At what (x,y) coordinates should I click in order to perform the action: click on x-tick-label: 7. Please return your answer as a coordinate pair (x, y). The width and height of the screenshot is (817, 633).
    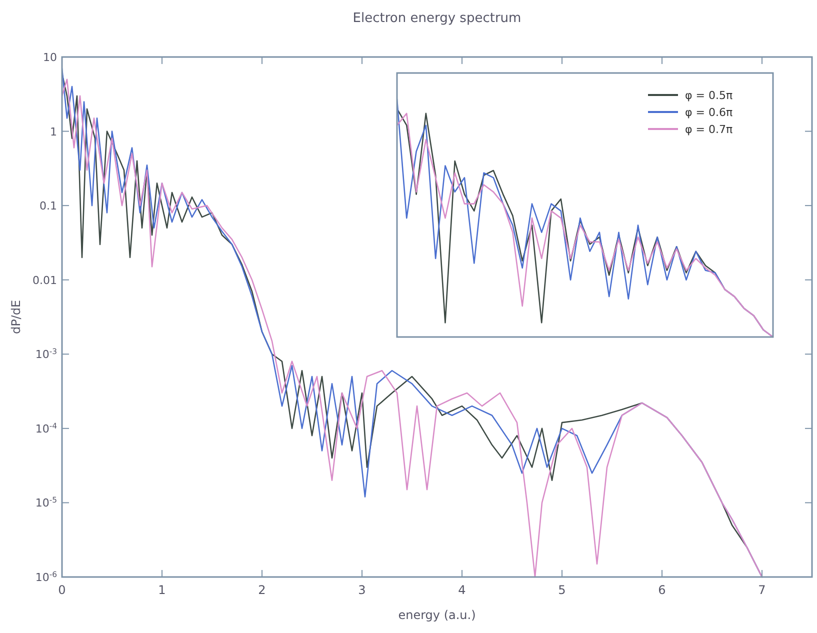
    Looking at the image, I should click on (762, 590).